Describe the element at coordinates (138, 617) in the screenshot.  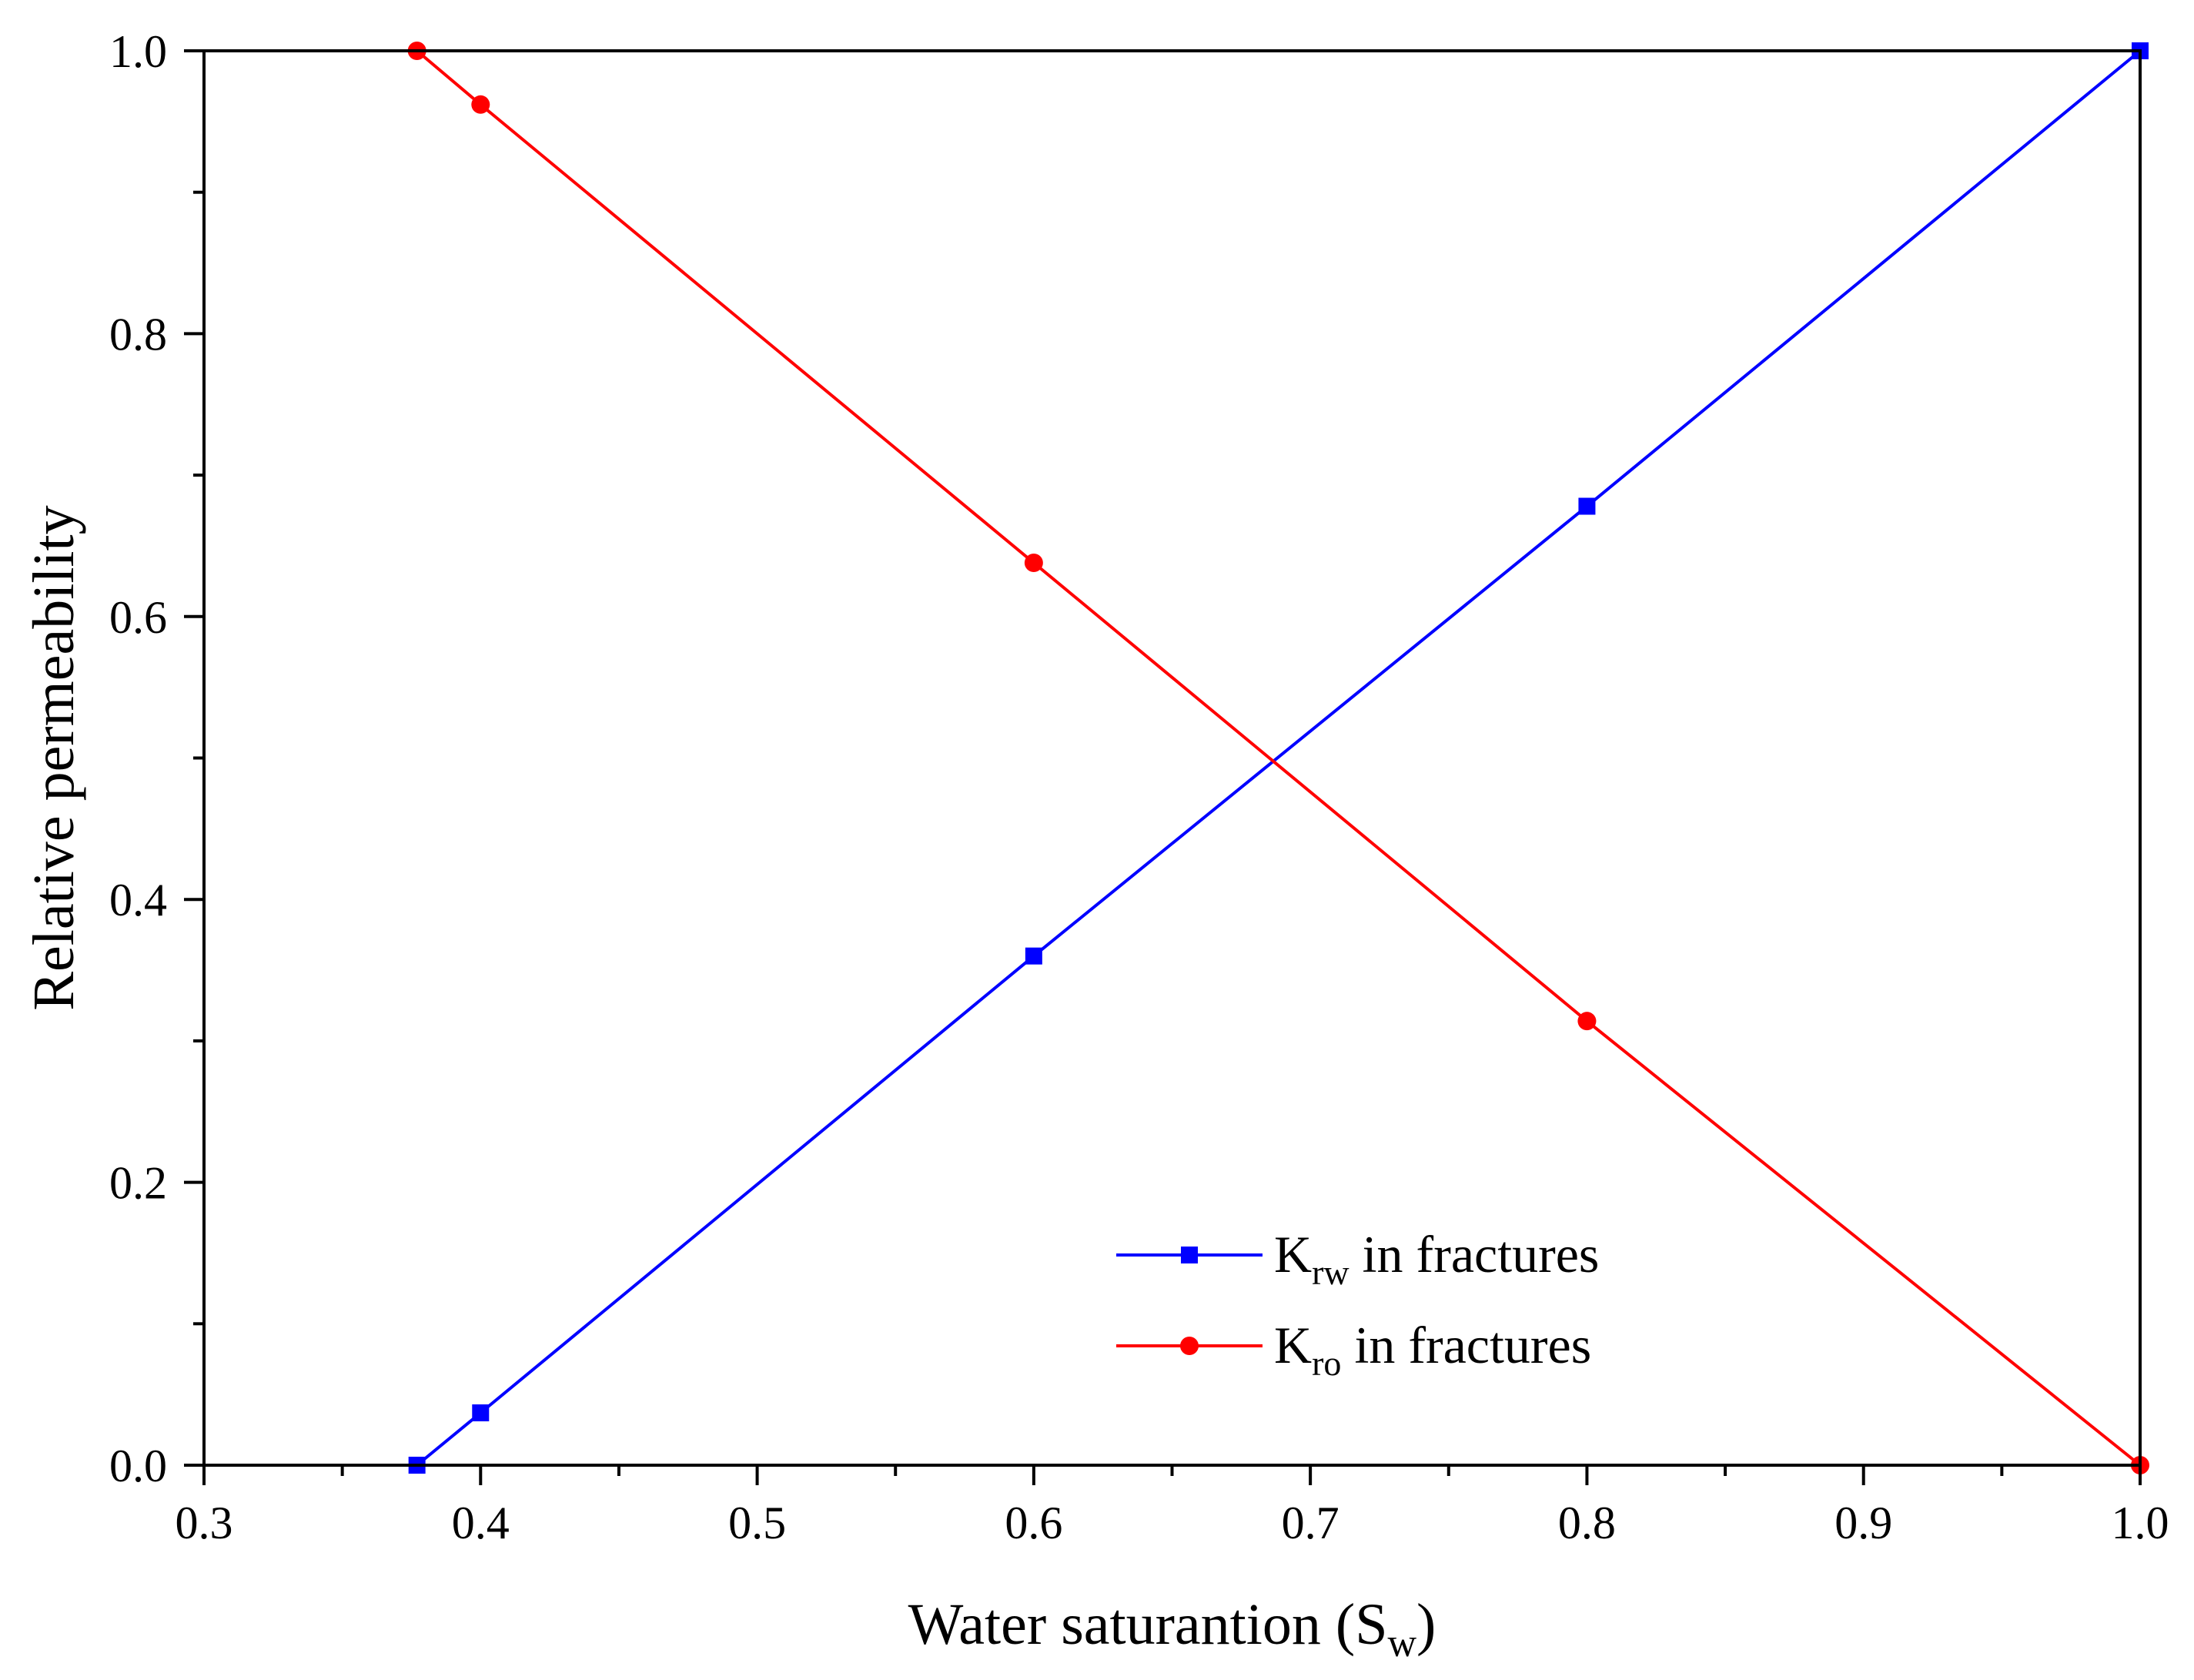
I see `y-tick-label: 0.6` at that location.